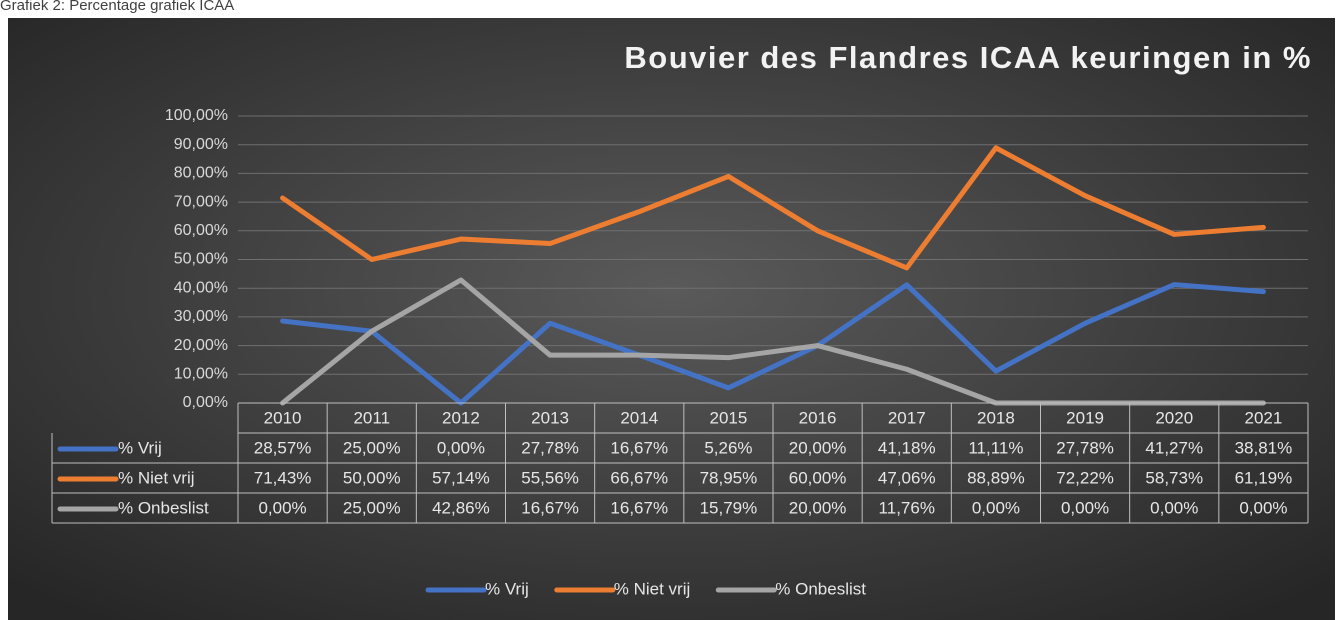 The image size is (1343, 620). Describe the element at coordinates (201, 230) in the screenshot. I see `y-tick-label: 60,00%` at that location.